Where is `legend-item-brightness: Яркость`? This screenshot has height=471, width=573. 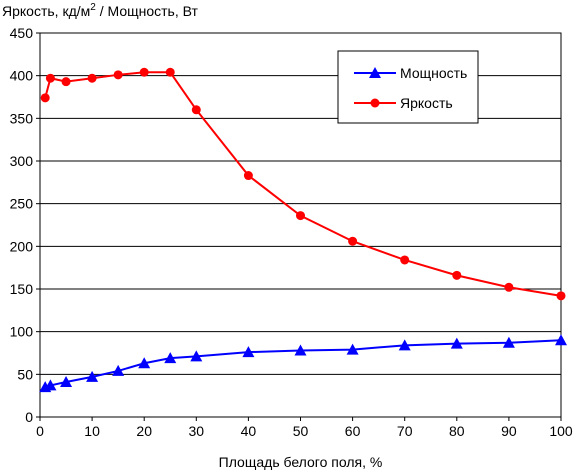 legend-item-brightness: Яркость is located at coordinates (403, 103).